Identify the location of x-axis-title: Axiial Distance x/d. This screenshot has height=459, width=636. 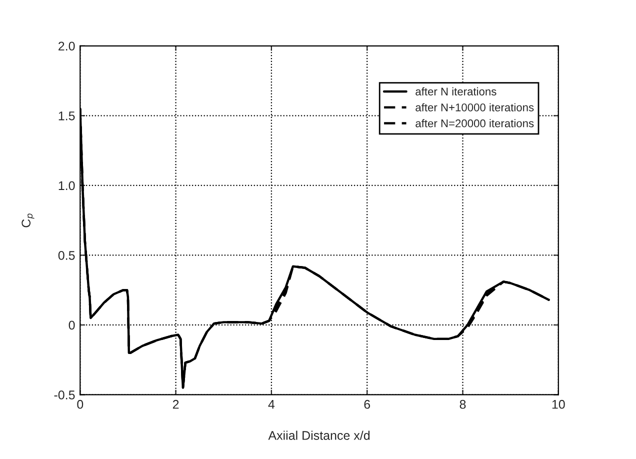
(319, 435).